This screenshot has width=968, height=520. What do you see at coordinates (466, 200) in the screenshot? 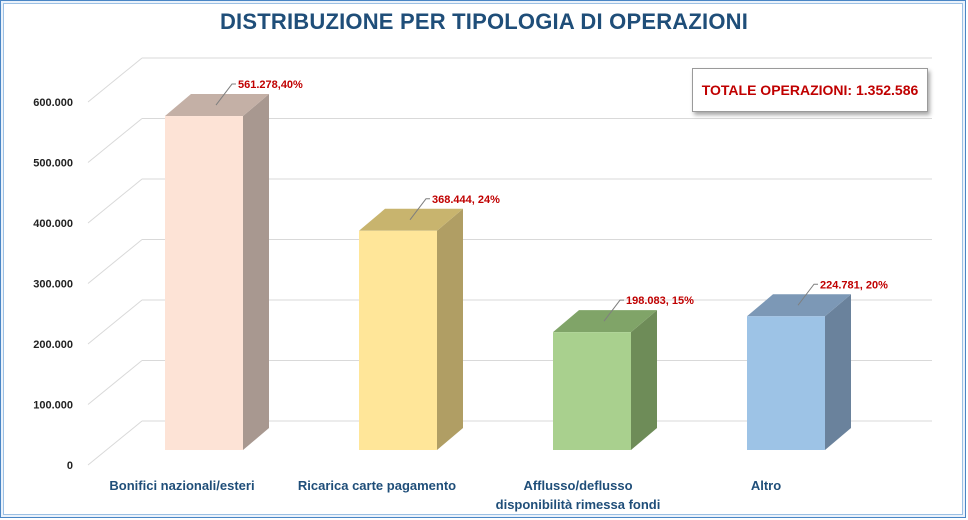
I see `data-label: 368.444, 24%` at bounding box center [466, 200].